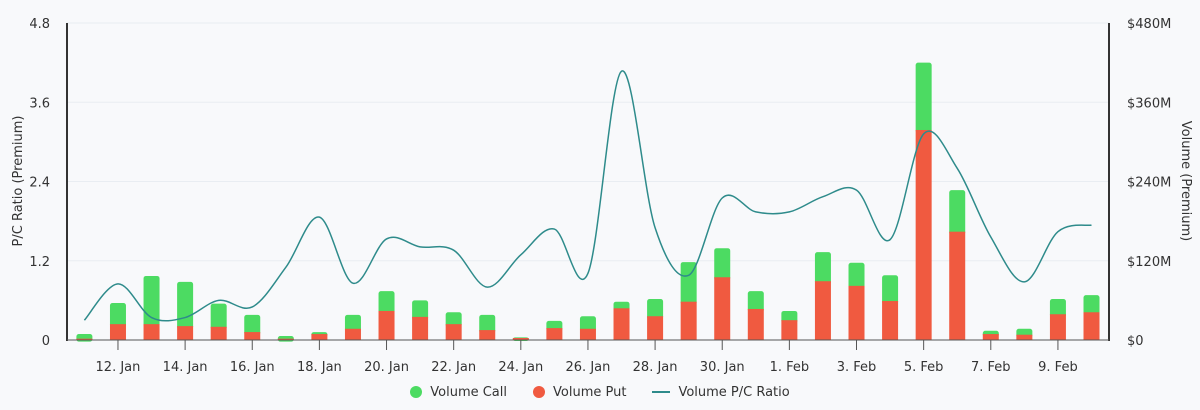  I want to click on x-tick-label: 14. Jan, so click(185, 367).